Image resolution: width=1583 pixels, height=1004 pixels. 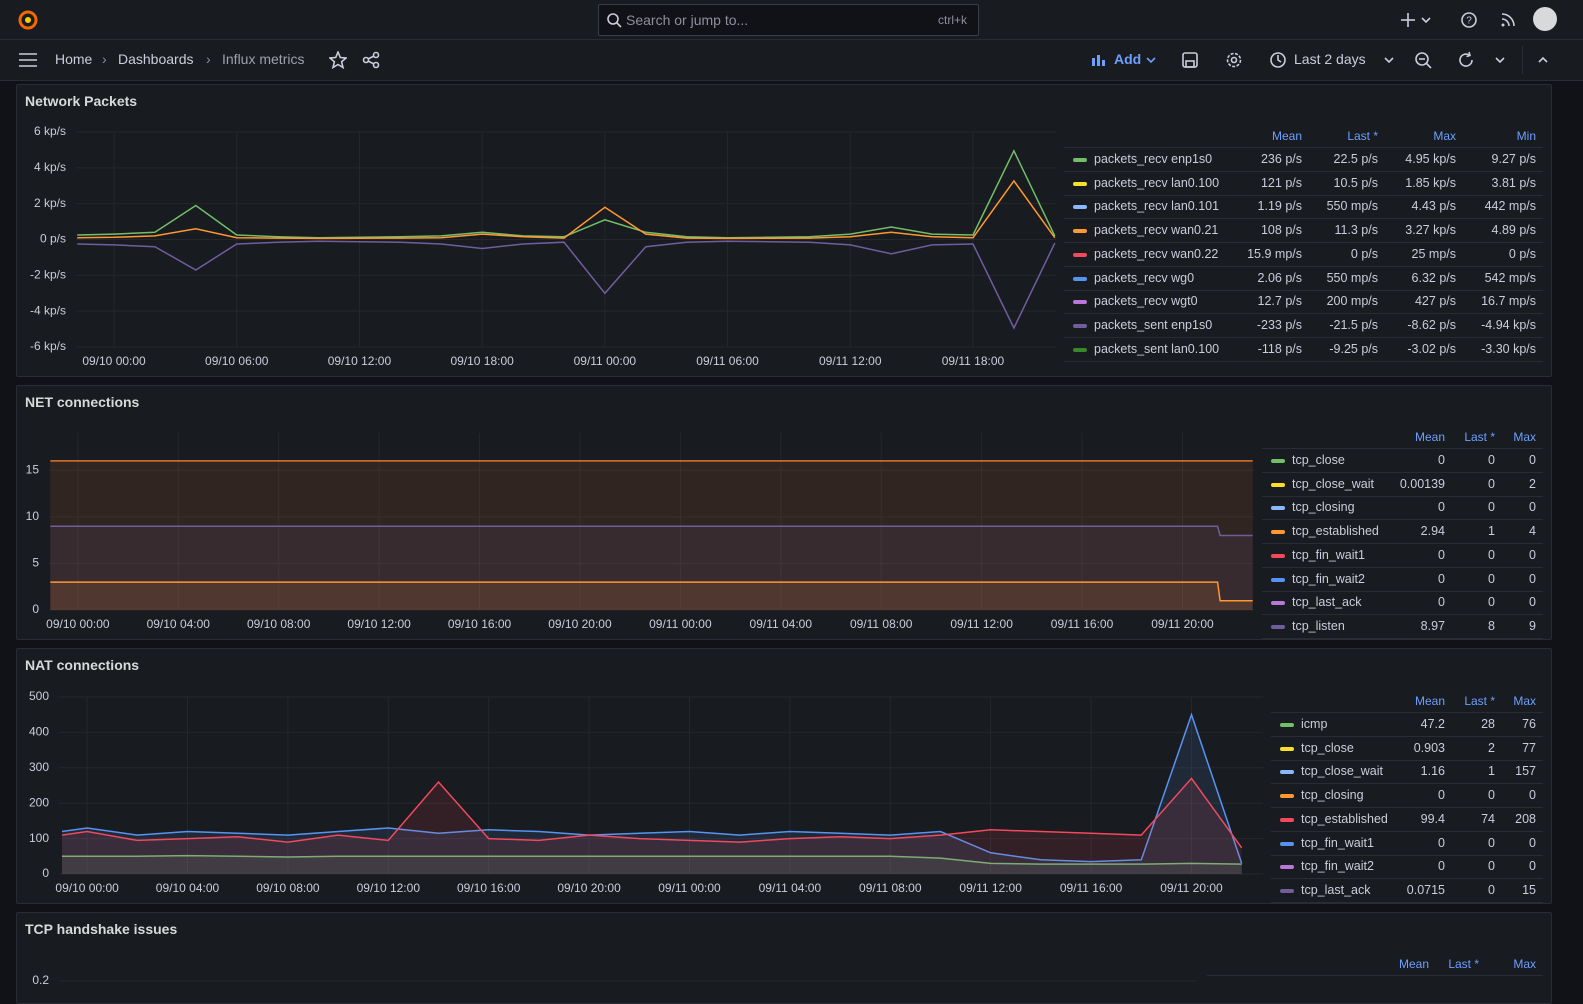 I want to click on y-tick-label: -4 kp/s, so click(x=48, y=310).